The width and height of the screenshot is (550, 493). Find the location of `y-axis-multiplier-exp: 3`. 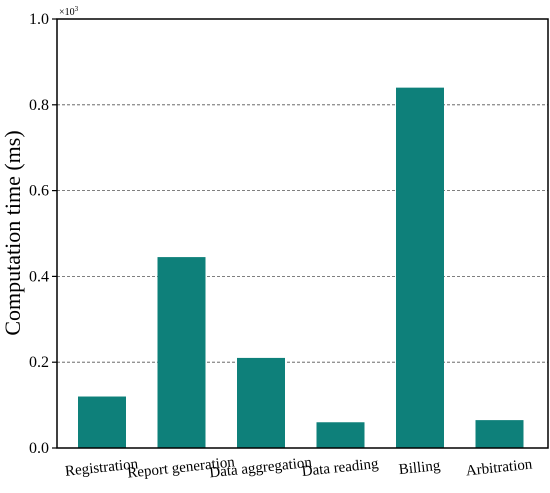

y-axis-multiplier-exp: 3 is located at coordinates (77, 9).